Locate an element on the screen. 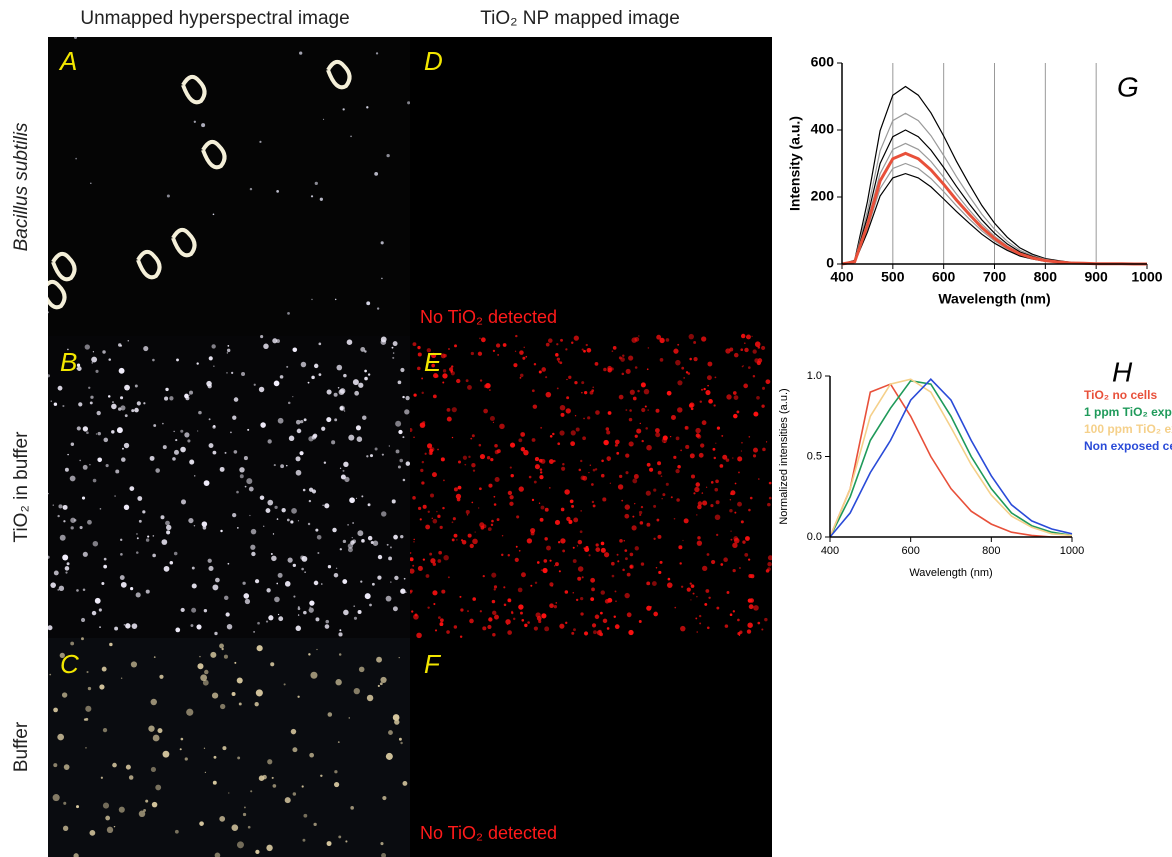 The height and width of the screenshot is (857, 1172). x-tick-label: 1000 is located at coordinates (1146, 277).